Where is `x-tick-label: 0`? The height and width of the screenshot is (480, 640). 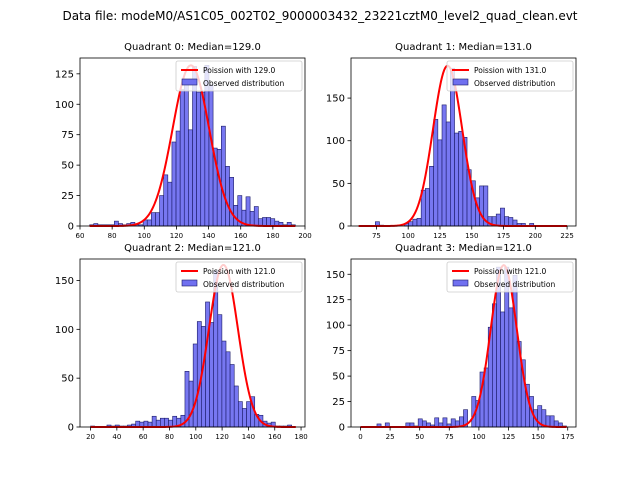
x-tick-label: 0 is located at coordinates (360, 437).